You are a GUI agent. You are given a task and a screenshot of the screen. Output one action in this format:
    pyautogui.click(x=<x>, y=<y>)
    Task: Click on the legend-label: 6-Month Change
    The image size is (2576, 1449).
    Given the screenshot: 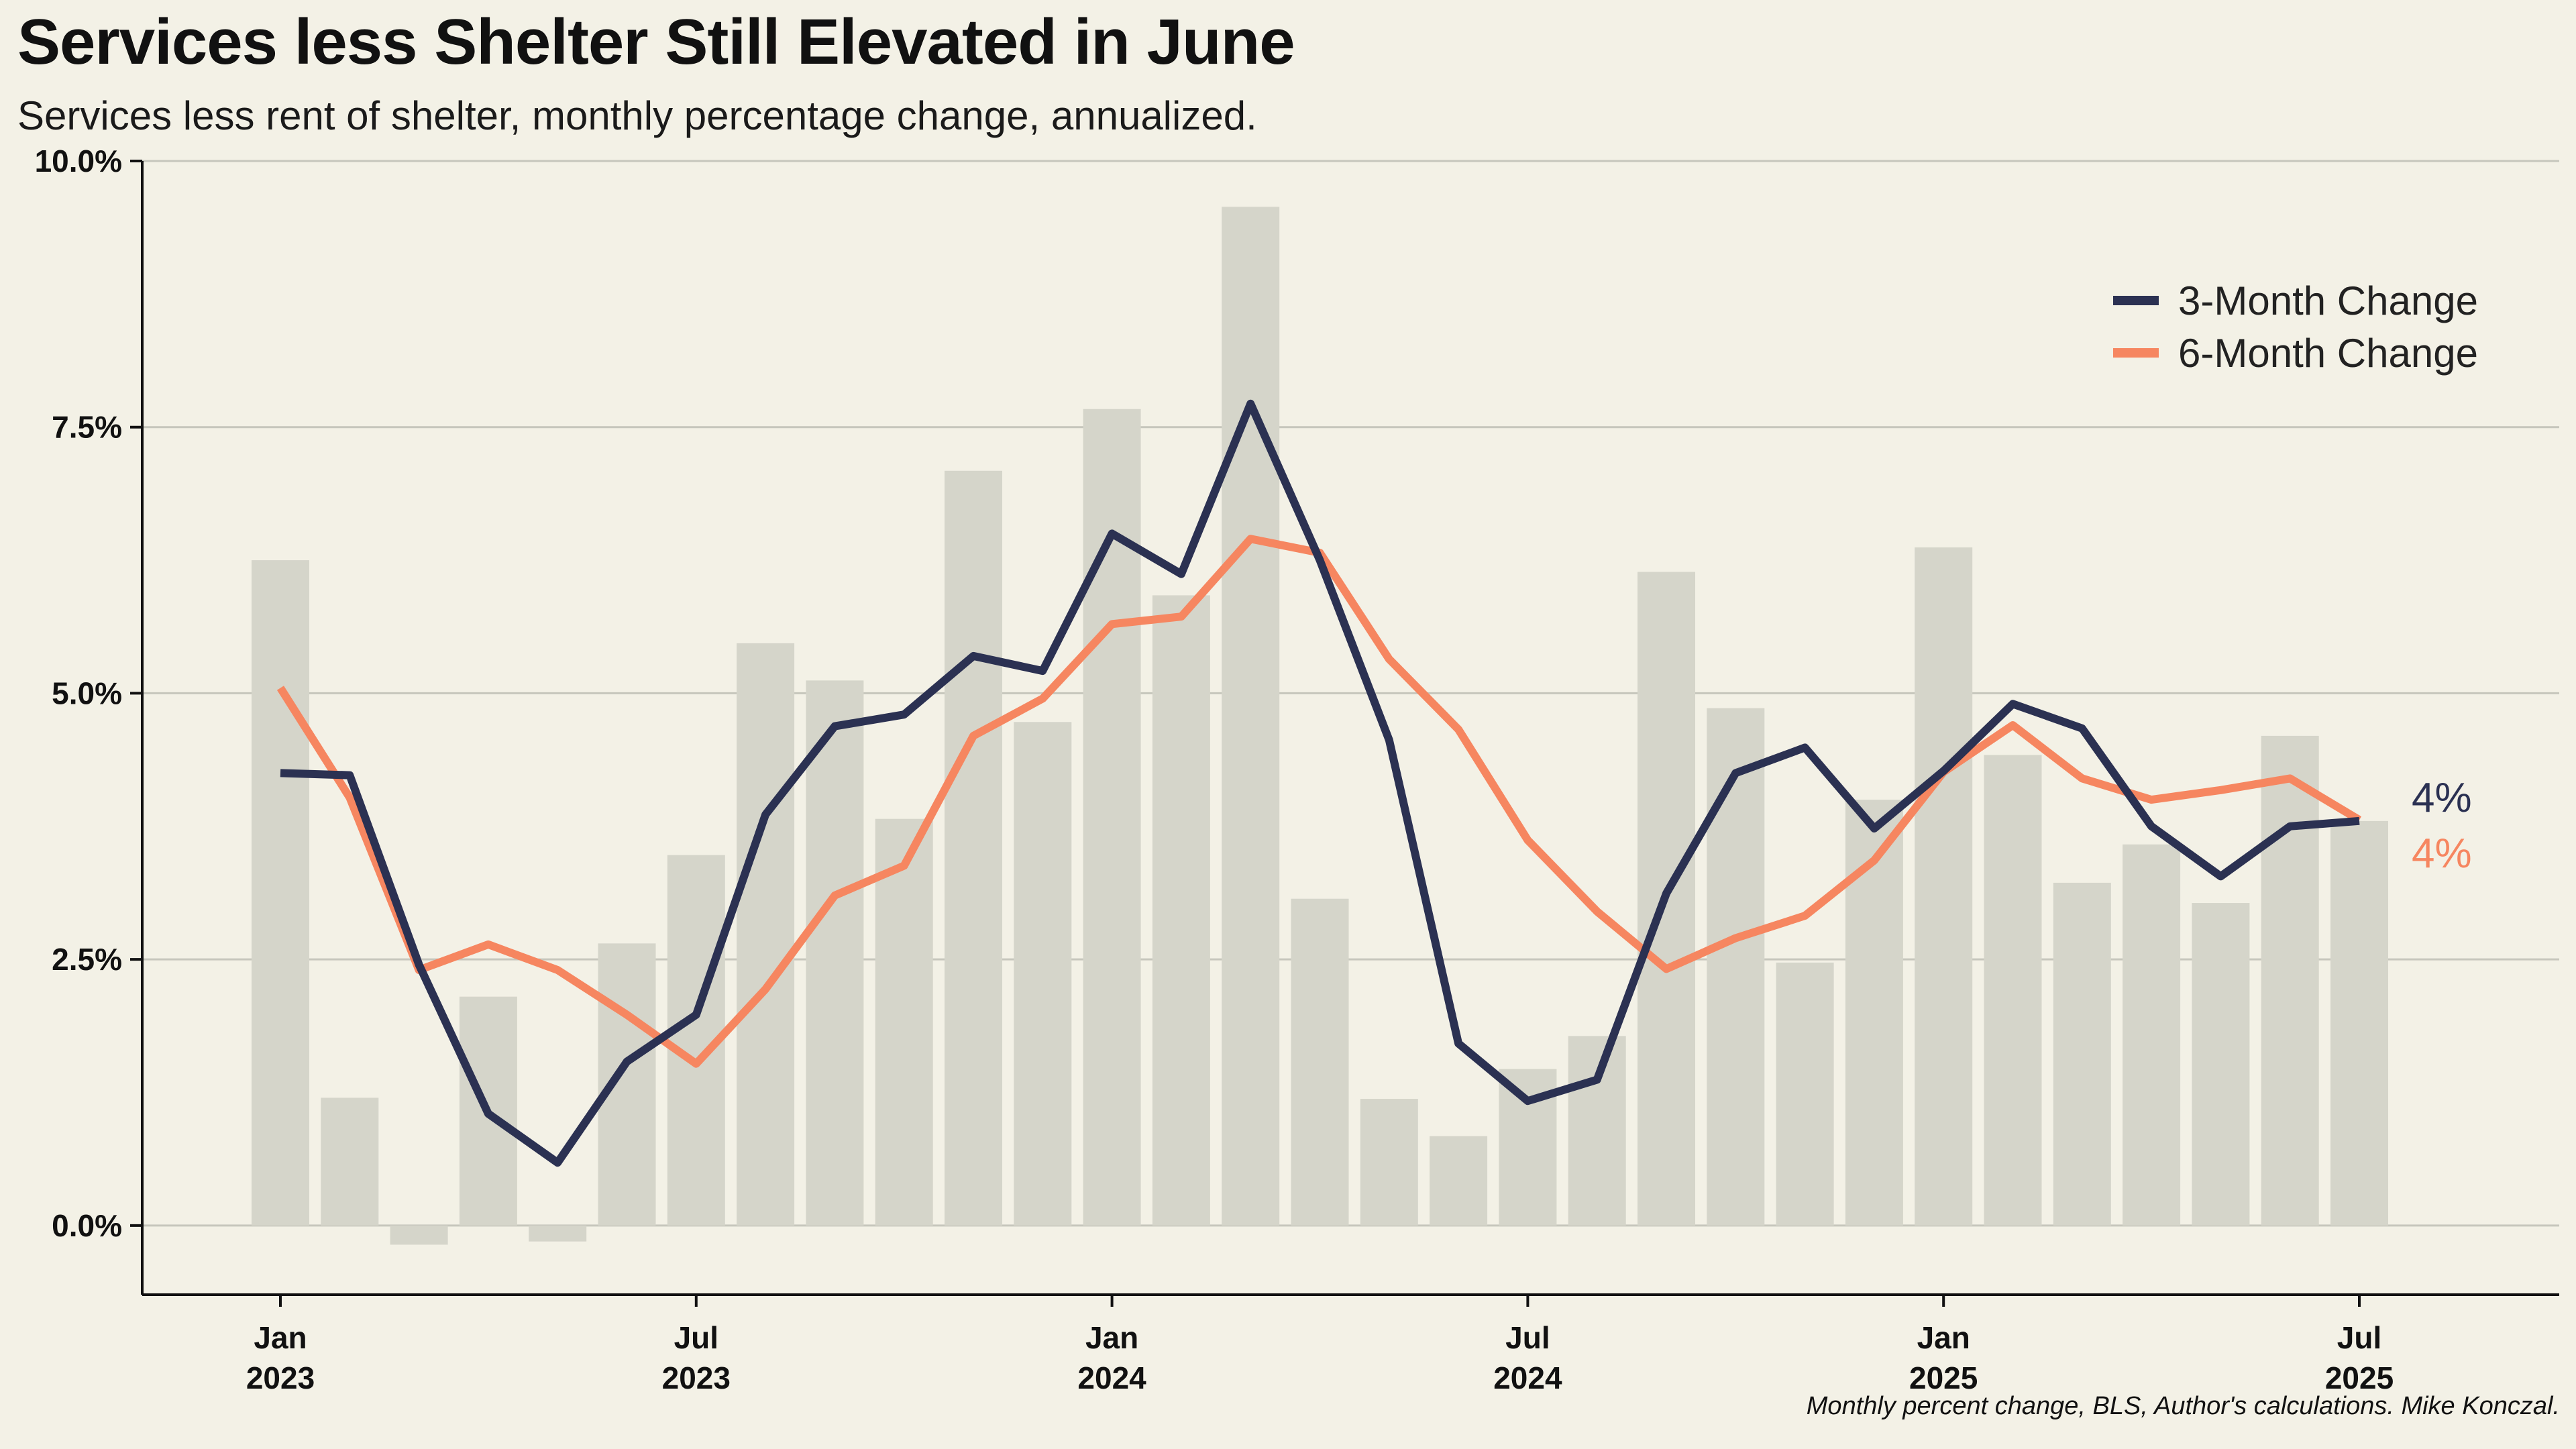 What is the action you would take?
    pyautogui.click(x=2328, y=353)
    